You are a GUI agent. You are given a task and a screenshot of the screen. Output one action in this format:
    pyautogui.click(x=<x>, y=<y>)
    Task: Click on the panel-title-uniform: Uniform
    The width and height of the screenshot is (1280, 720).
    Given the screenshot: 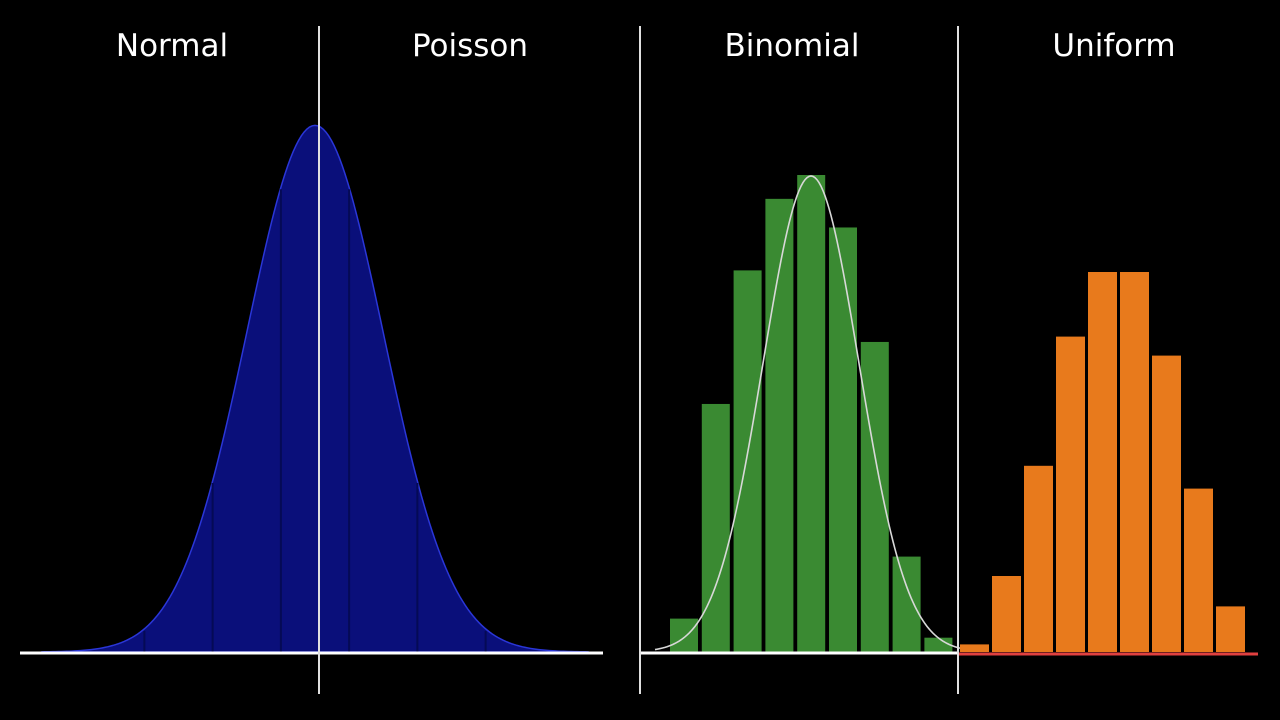 What is the action you would take?
    pyautogui.click(x=1113, y=46)
    